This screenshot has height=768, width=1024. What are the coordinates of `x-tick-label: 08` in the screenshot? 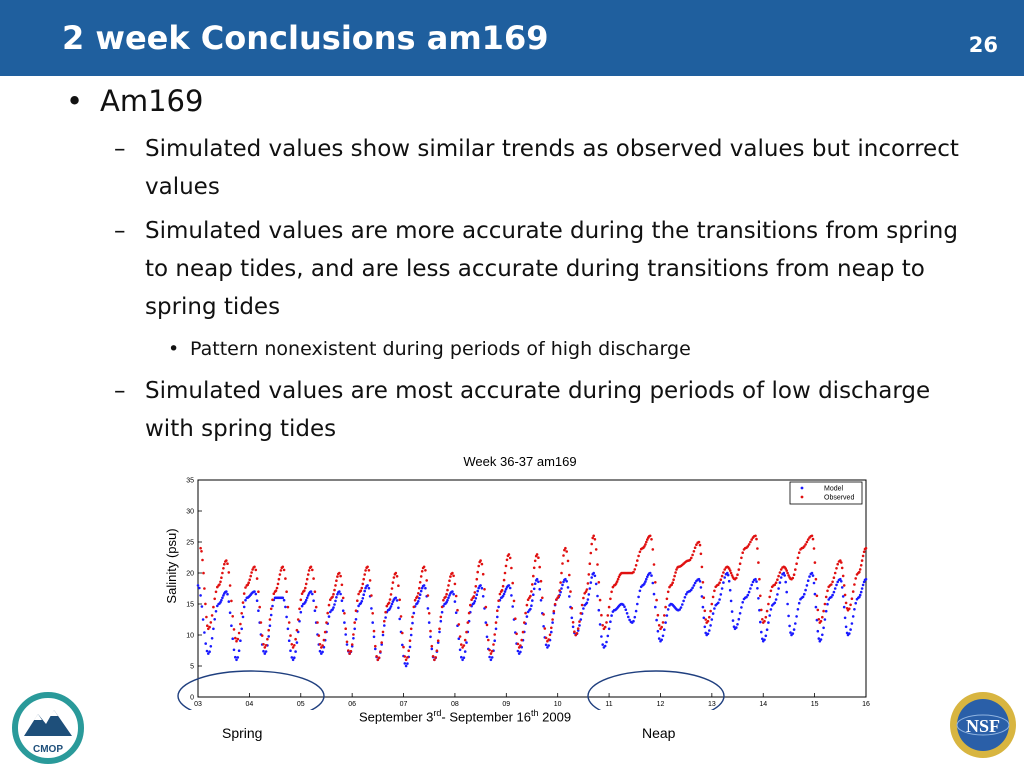 It's located at (455, 704).